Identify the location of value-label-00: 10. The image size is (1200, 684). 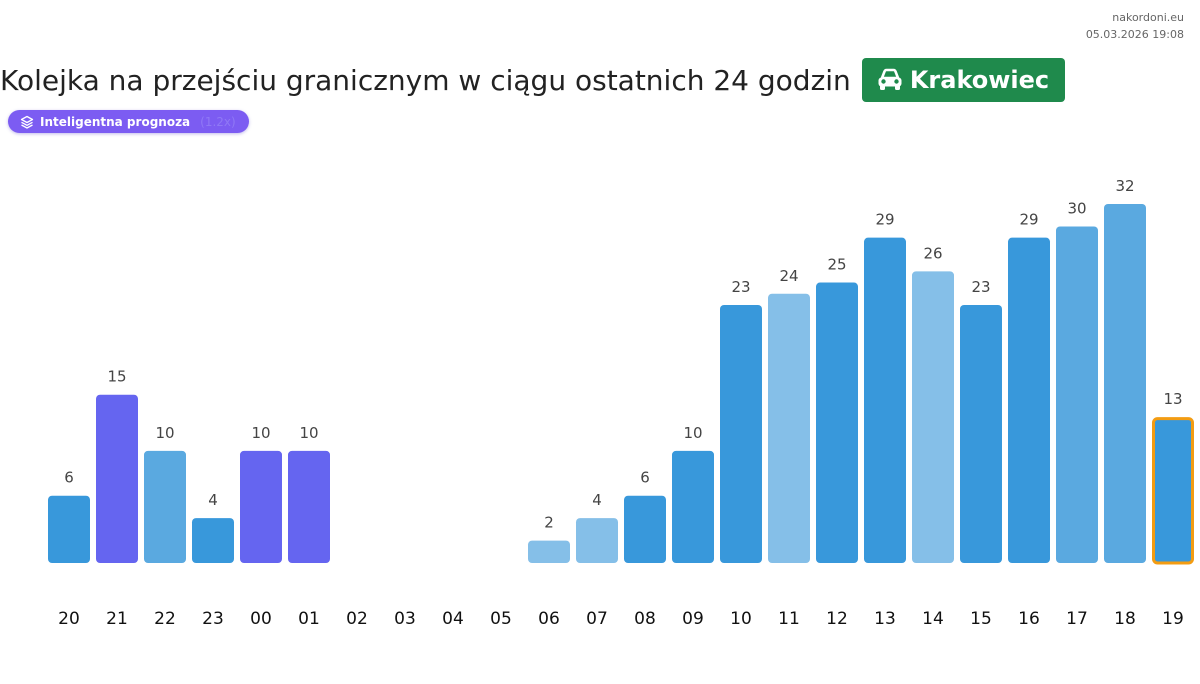
(260, 433).